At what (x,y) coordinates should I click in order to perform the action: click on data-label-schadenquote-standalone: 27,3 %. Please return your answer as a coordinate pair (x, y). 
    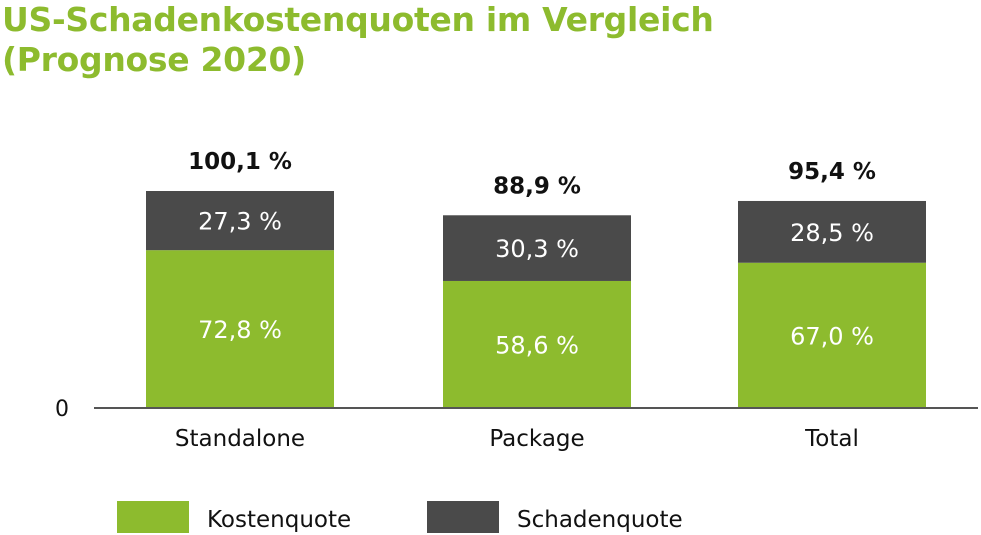
    Looking at the image, I should click on (240, 222).